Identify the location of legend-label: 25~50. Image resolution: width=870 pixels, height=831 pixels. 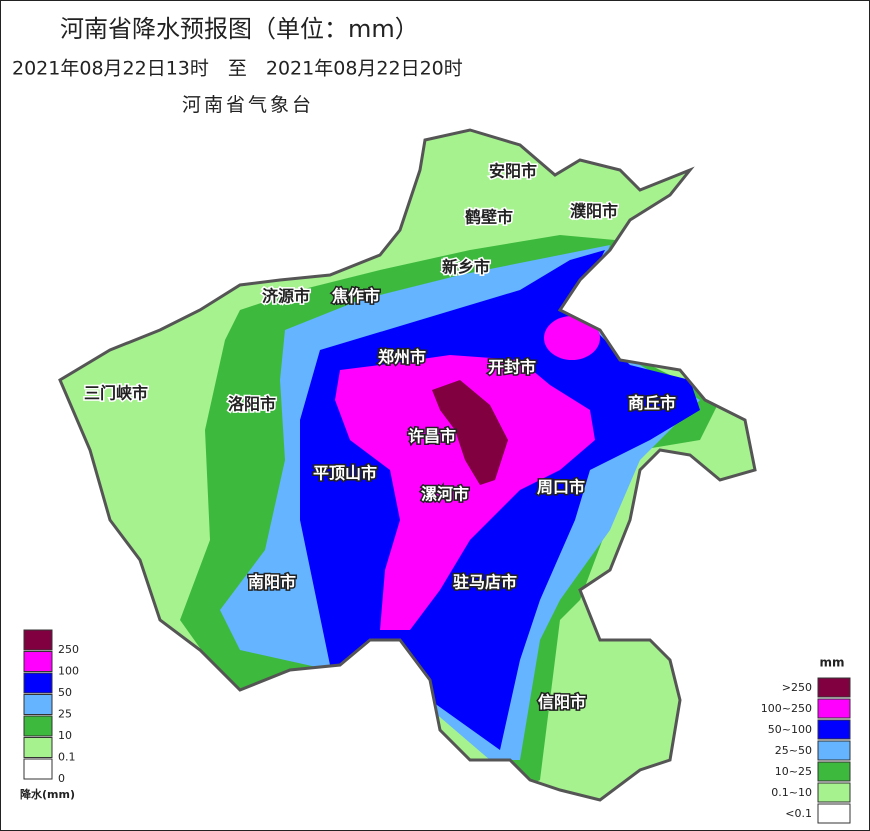
(793, 750).